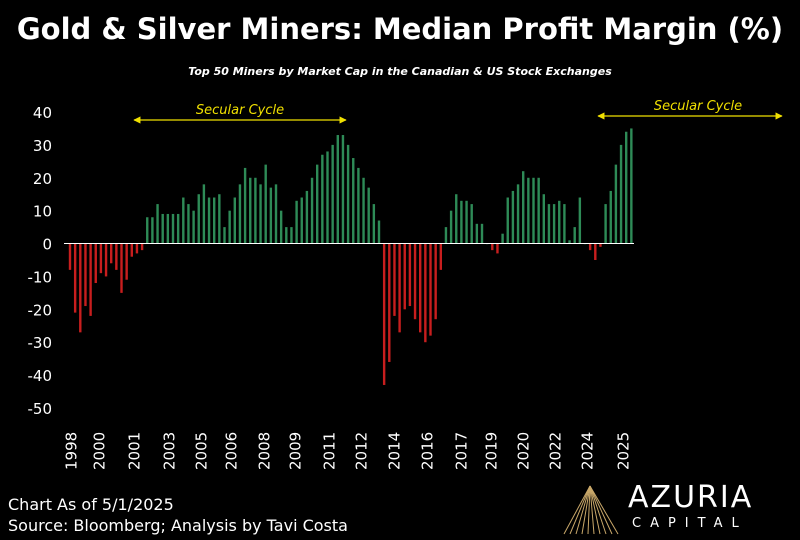 This screenshot has height=540, width=800. Describe the element at coordinates (591, 510) in the screenshot. I see `pyramid-lines-icon` at that location.